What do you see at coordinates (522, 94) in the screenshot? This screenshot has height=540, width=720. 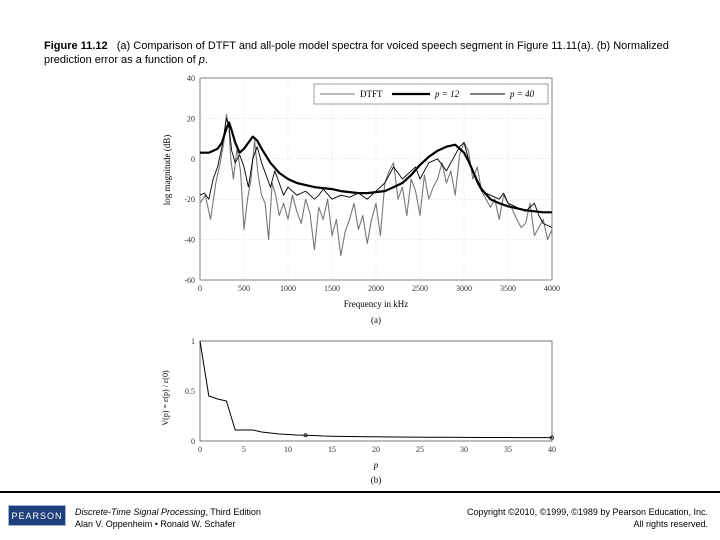 I see `legend-label-p40: p = 40` at bounding box center [522, 94].